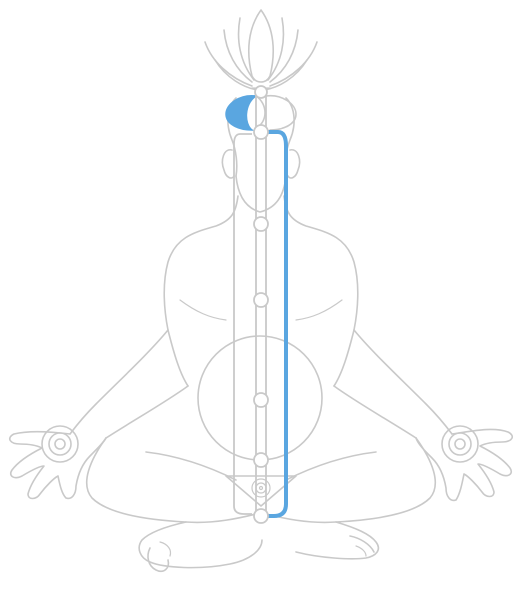 This screenshot has width=522, height=594. I want to click on lotus-icon, so click(261, 50).